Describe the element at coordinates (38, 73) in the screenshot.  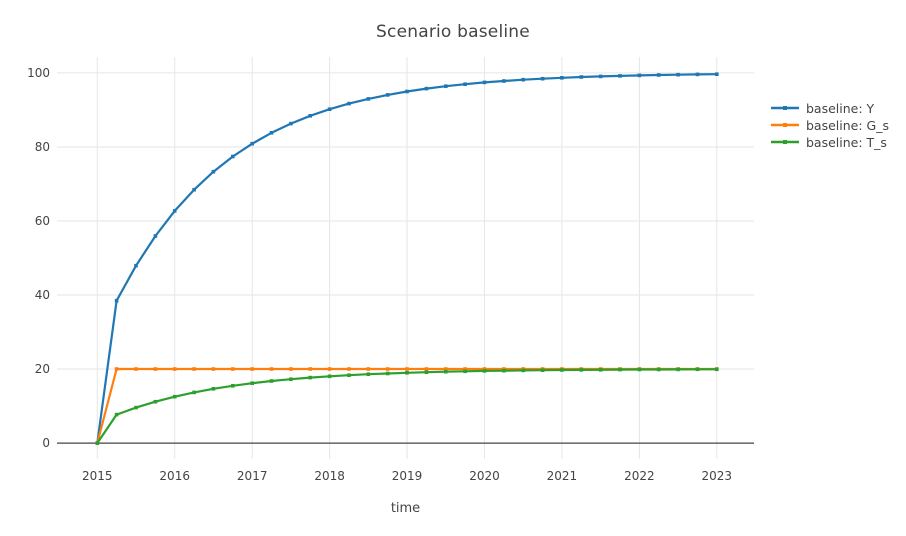
I see `y-tick-label: 100` at that location.